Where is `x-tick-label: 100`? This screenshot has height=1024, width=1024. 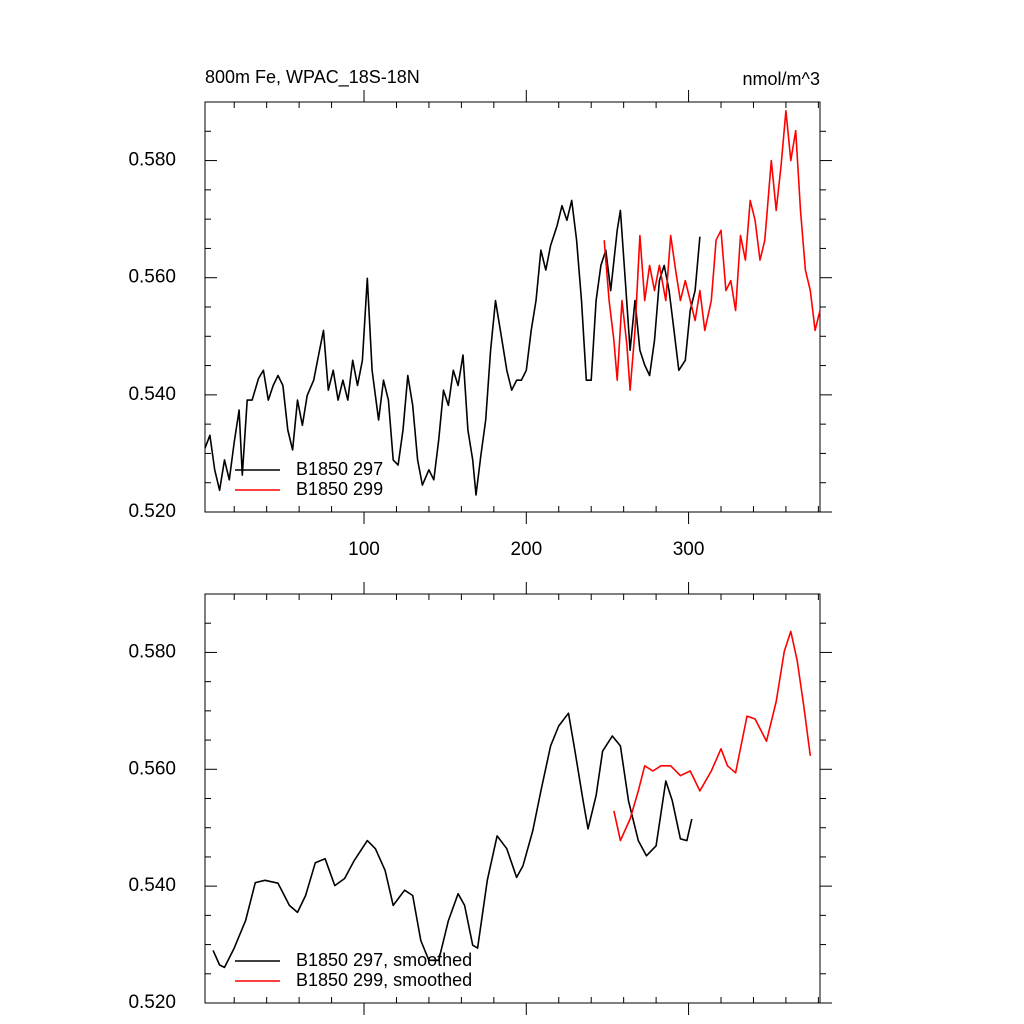 x-tick-label: 100 is located at coordinates (364, 549).